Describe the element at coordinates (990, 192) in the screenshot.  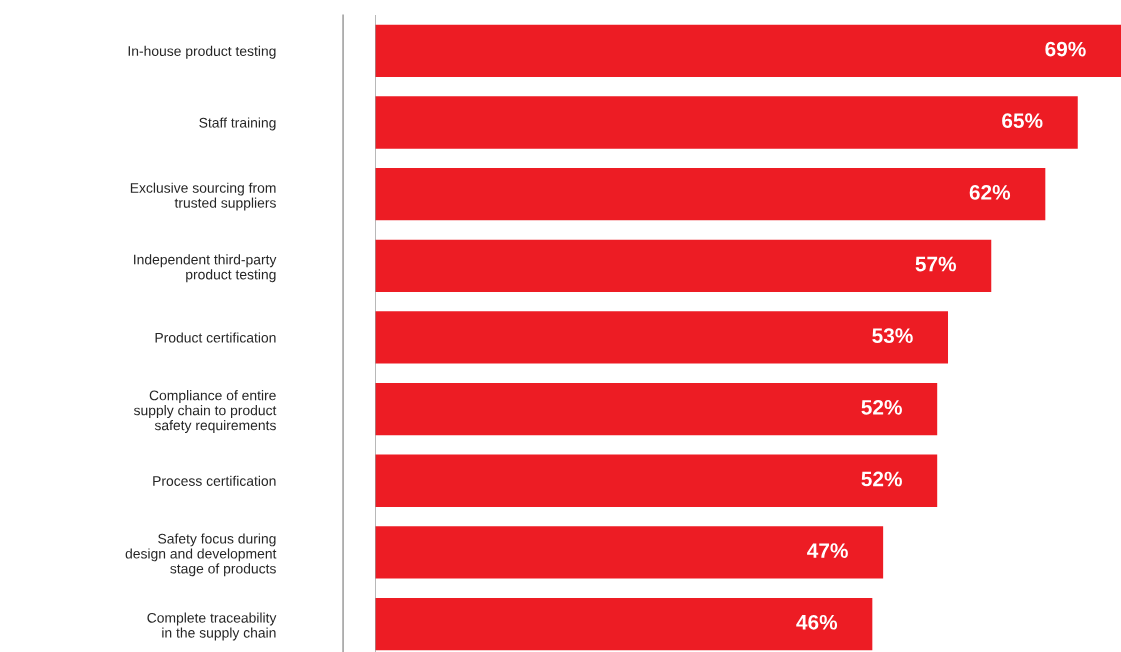
I see `data-label: 62%` at that location.